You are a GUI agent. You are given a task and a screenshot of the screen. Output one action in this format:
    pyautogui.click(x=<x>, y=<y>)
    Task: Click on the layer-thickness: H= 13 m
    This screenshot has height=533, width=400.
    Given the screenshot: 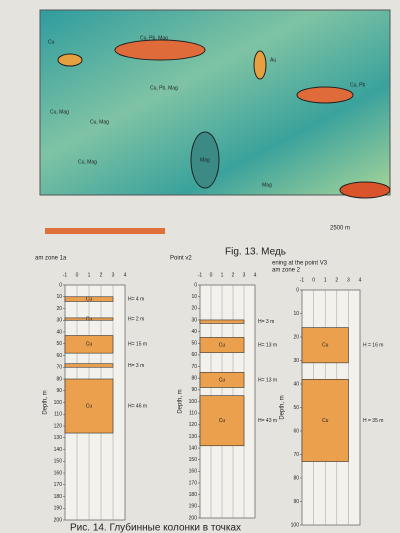 What is the action you would take?
    pyautogui.click(x=267, y=345)
    